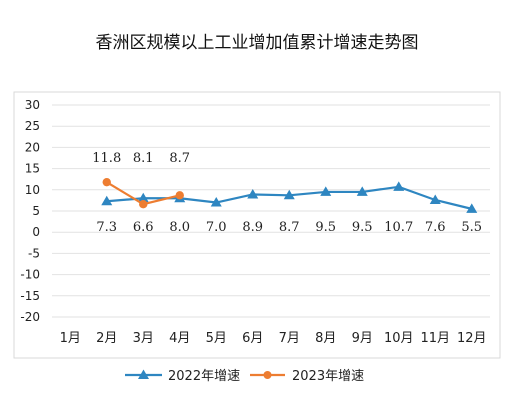  What do you see at coordinates (106, 158) in the screenshot?
I see `data-label: 11.8` at bounding box center [106, 158].